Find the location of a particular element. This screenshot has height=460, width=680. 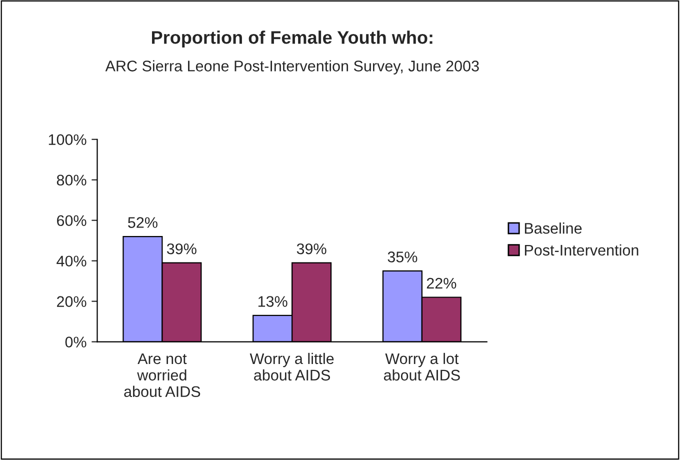

legend-label: Baseline is located at coordinates (553, 228).